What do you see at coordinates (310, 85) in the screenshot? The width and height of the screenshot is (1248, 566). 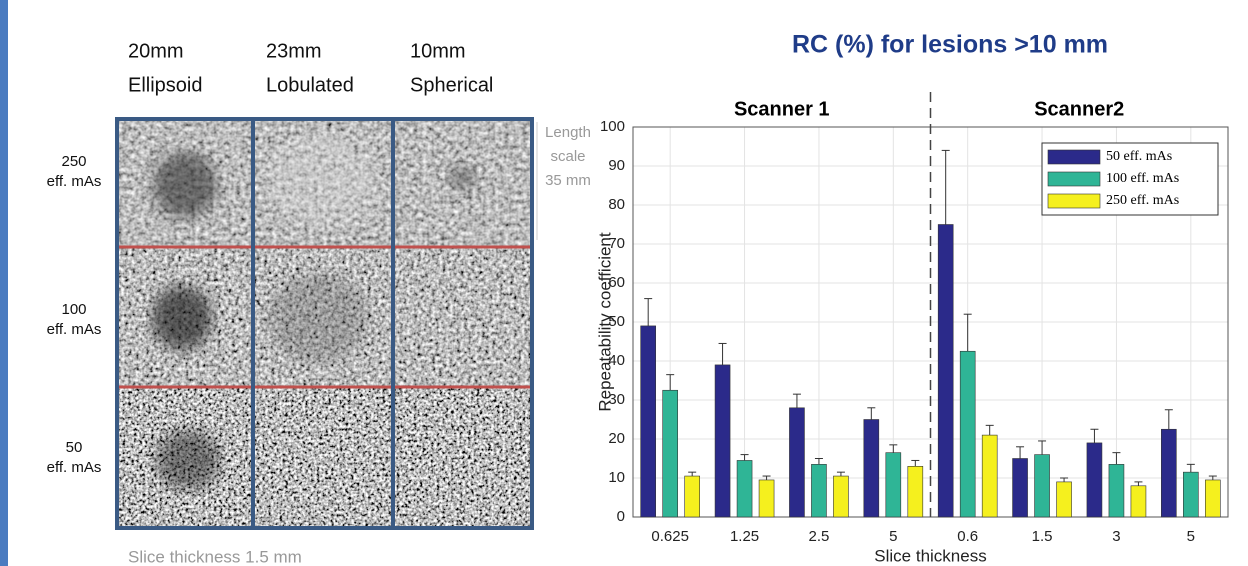 I see `column-shape: Lobulated` at bounding box center [310, 85].